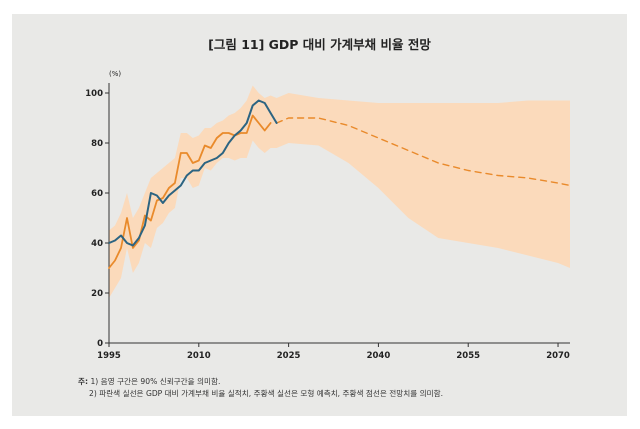  I want to click on chart-title: [그림 11] GDP 대비 가계부채 비율 전망, so click(319, 44).